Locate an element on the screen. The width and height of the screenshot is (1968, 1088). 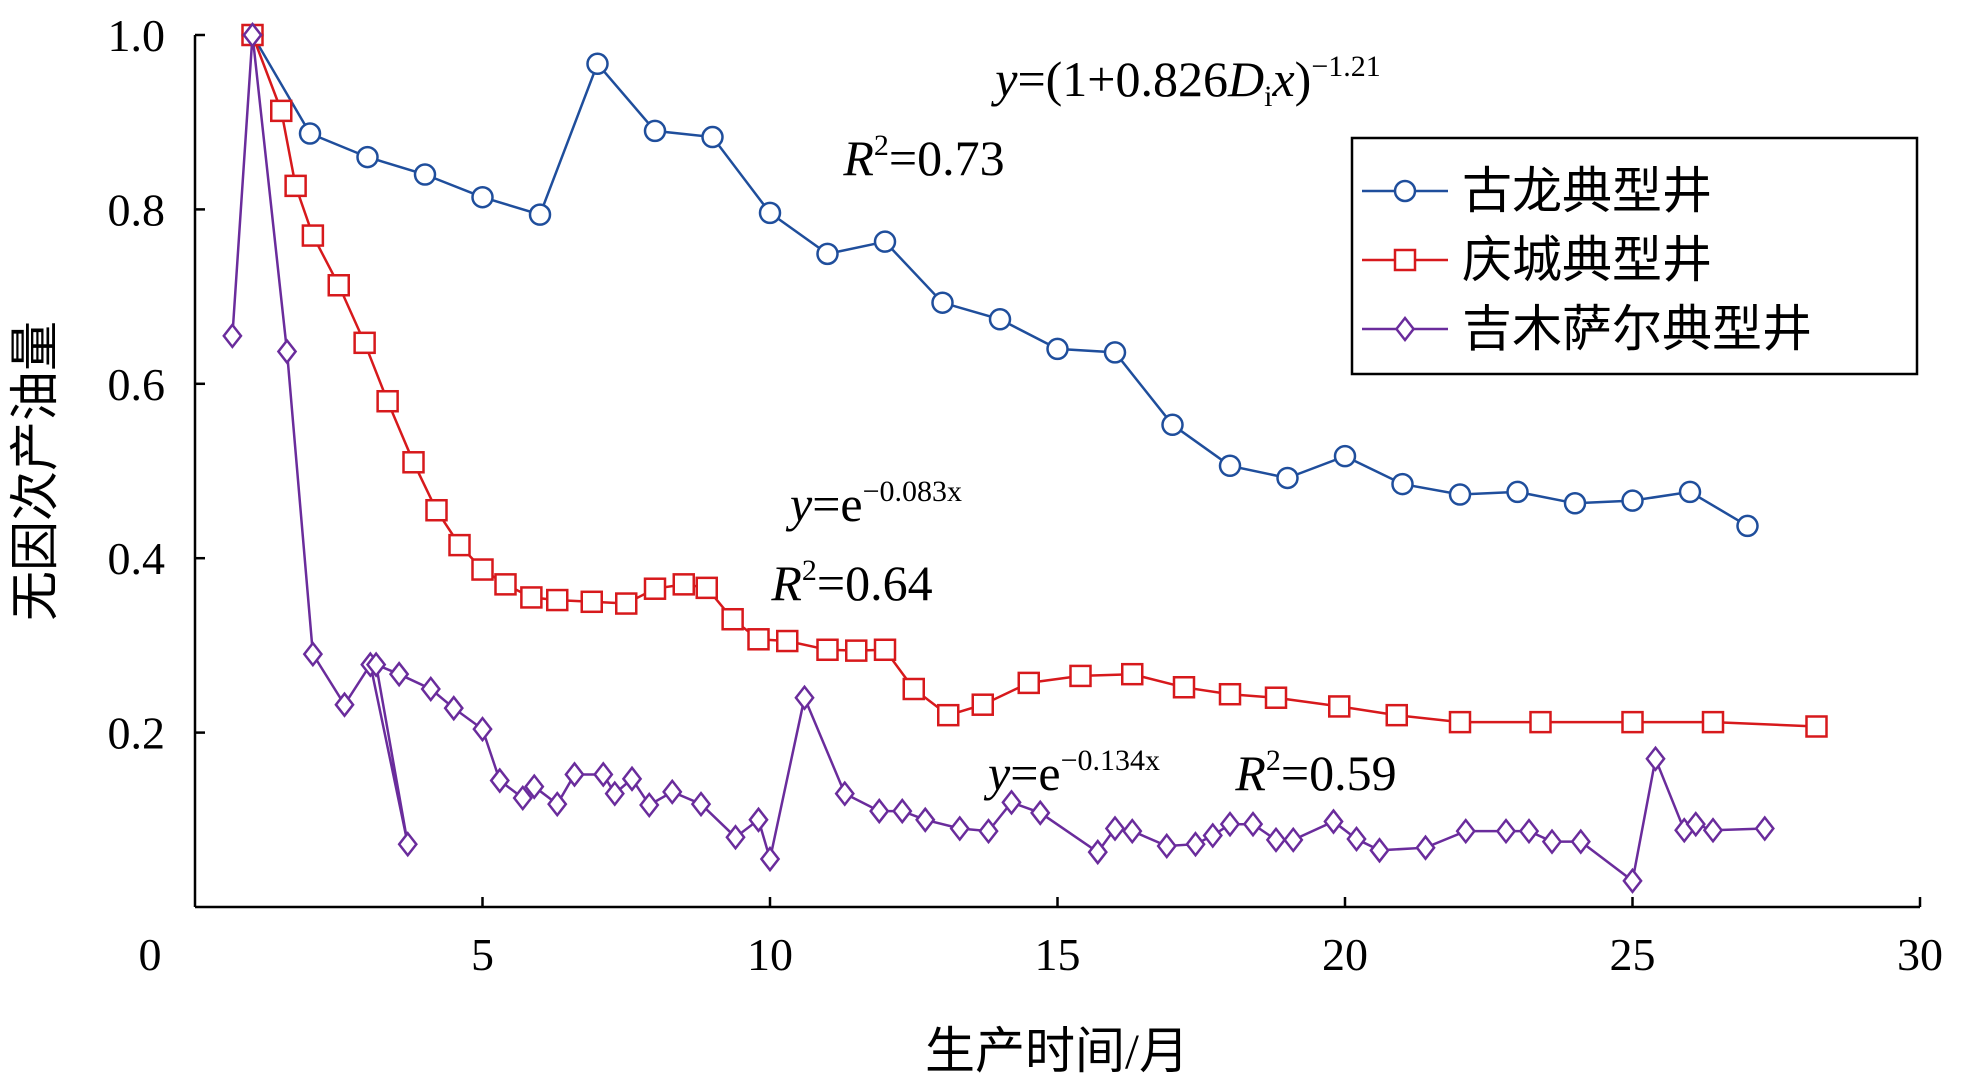
x-tick-label: 5 is located at coordinates (482, 954).